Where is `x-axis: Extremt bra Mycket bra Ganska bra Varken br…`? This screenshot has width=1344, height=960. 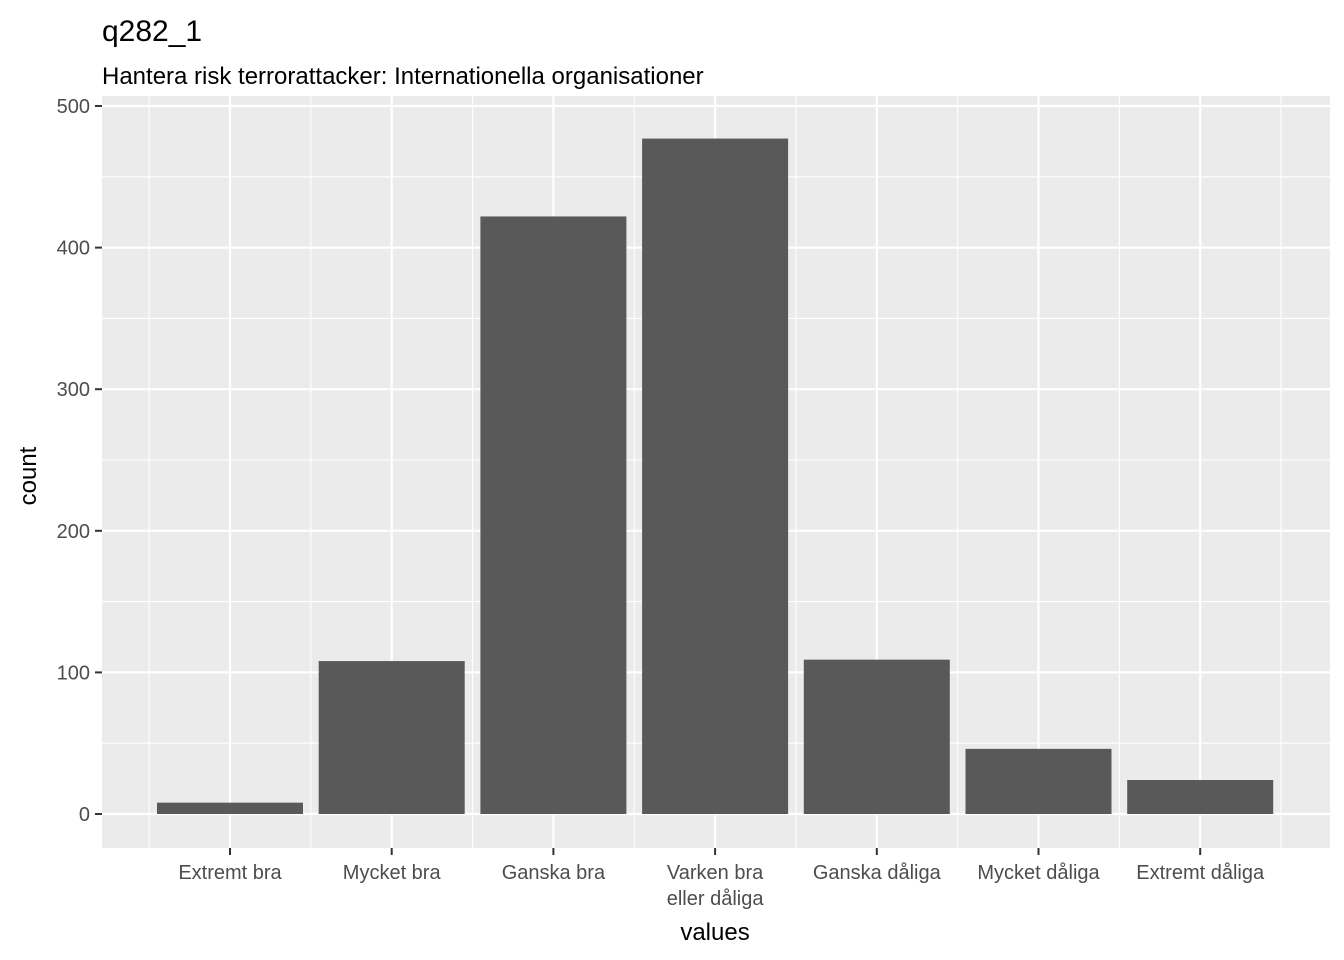
x-axis: Extremt bra Mycket bra Ganska bra Varken br… is located at coordinates (721, 879).